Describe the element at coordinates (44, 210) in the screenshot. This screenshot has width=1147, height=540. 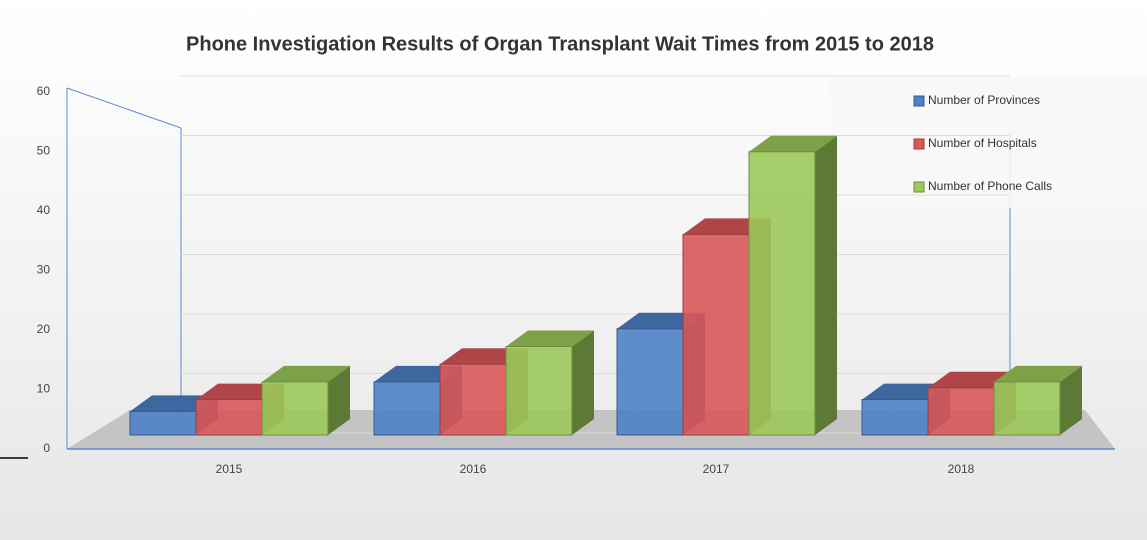
I see `y-tick-label: 40` at that location.